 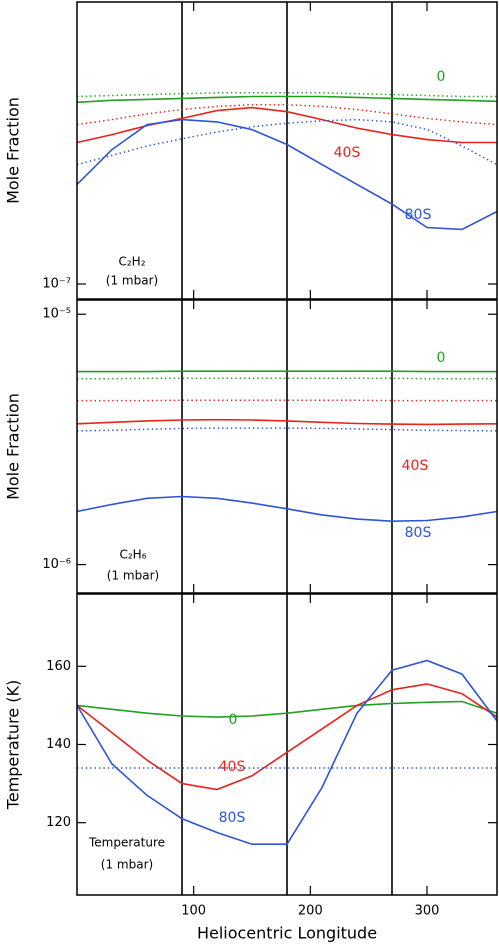 I want to click on y-tick-label: 10⁻⁶, so click(x=56, y=564).